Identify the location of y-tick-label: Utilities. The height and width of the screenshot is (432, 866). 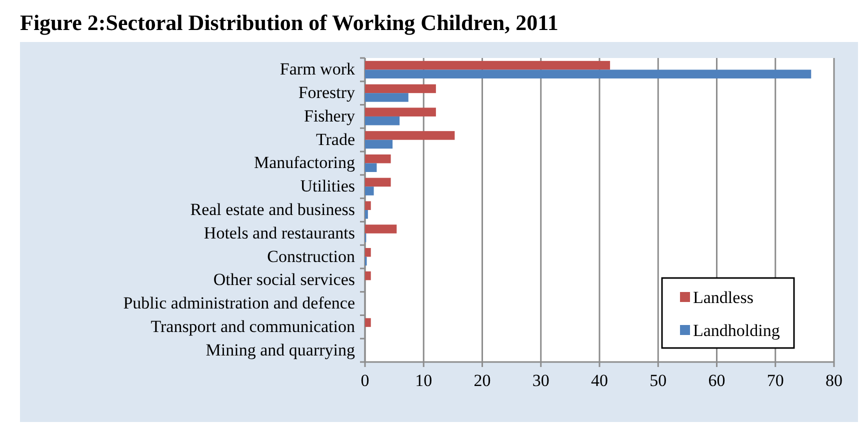
(327, 186).